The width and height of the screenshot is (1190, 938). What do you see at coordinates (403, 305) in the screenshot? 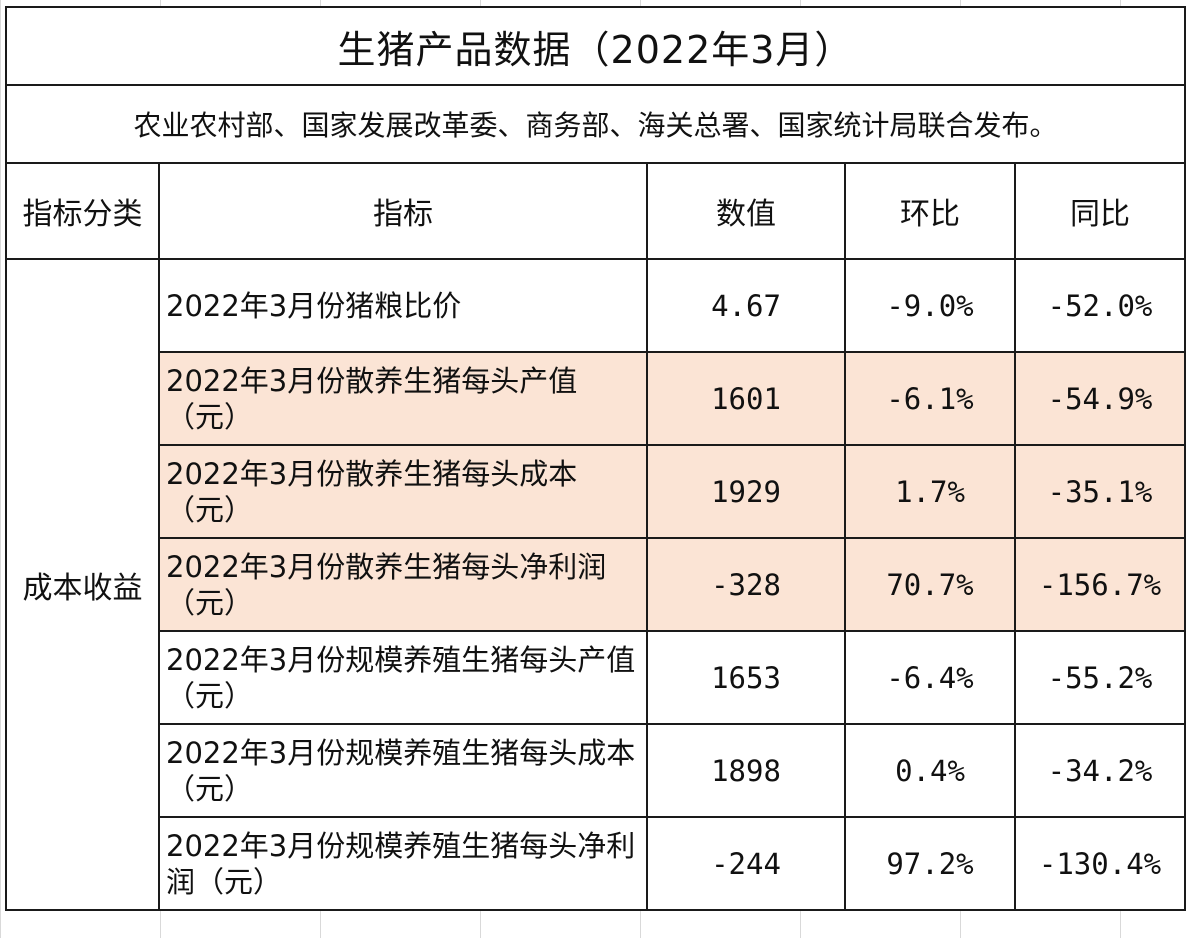
I see `indicator-cell: 2022年3月份猪粮比价` at bounding box center [403, 305].